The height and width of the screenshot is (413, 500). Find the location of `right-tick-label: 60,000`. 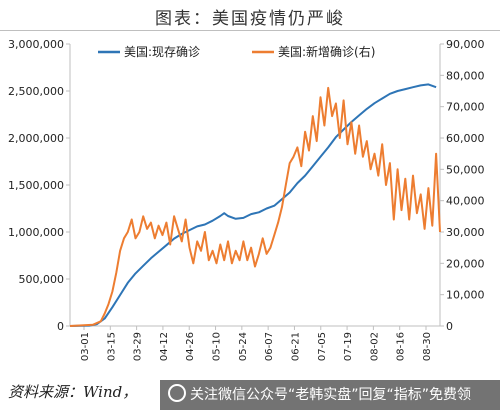

right-tick-label: 60,000 is located at coordinates (465, 138).